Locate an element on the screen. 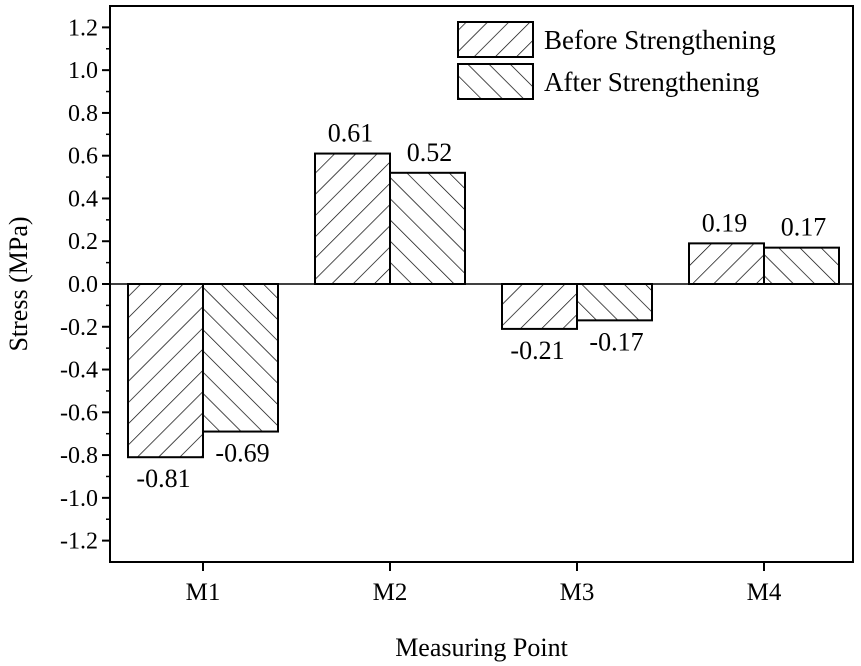  y-tick-label: 0.4 is located at coordinates (83, 199).